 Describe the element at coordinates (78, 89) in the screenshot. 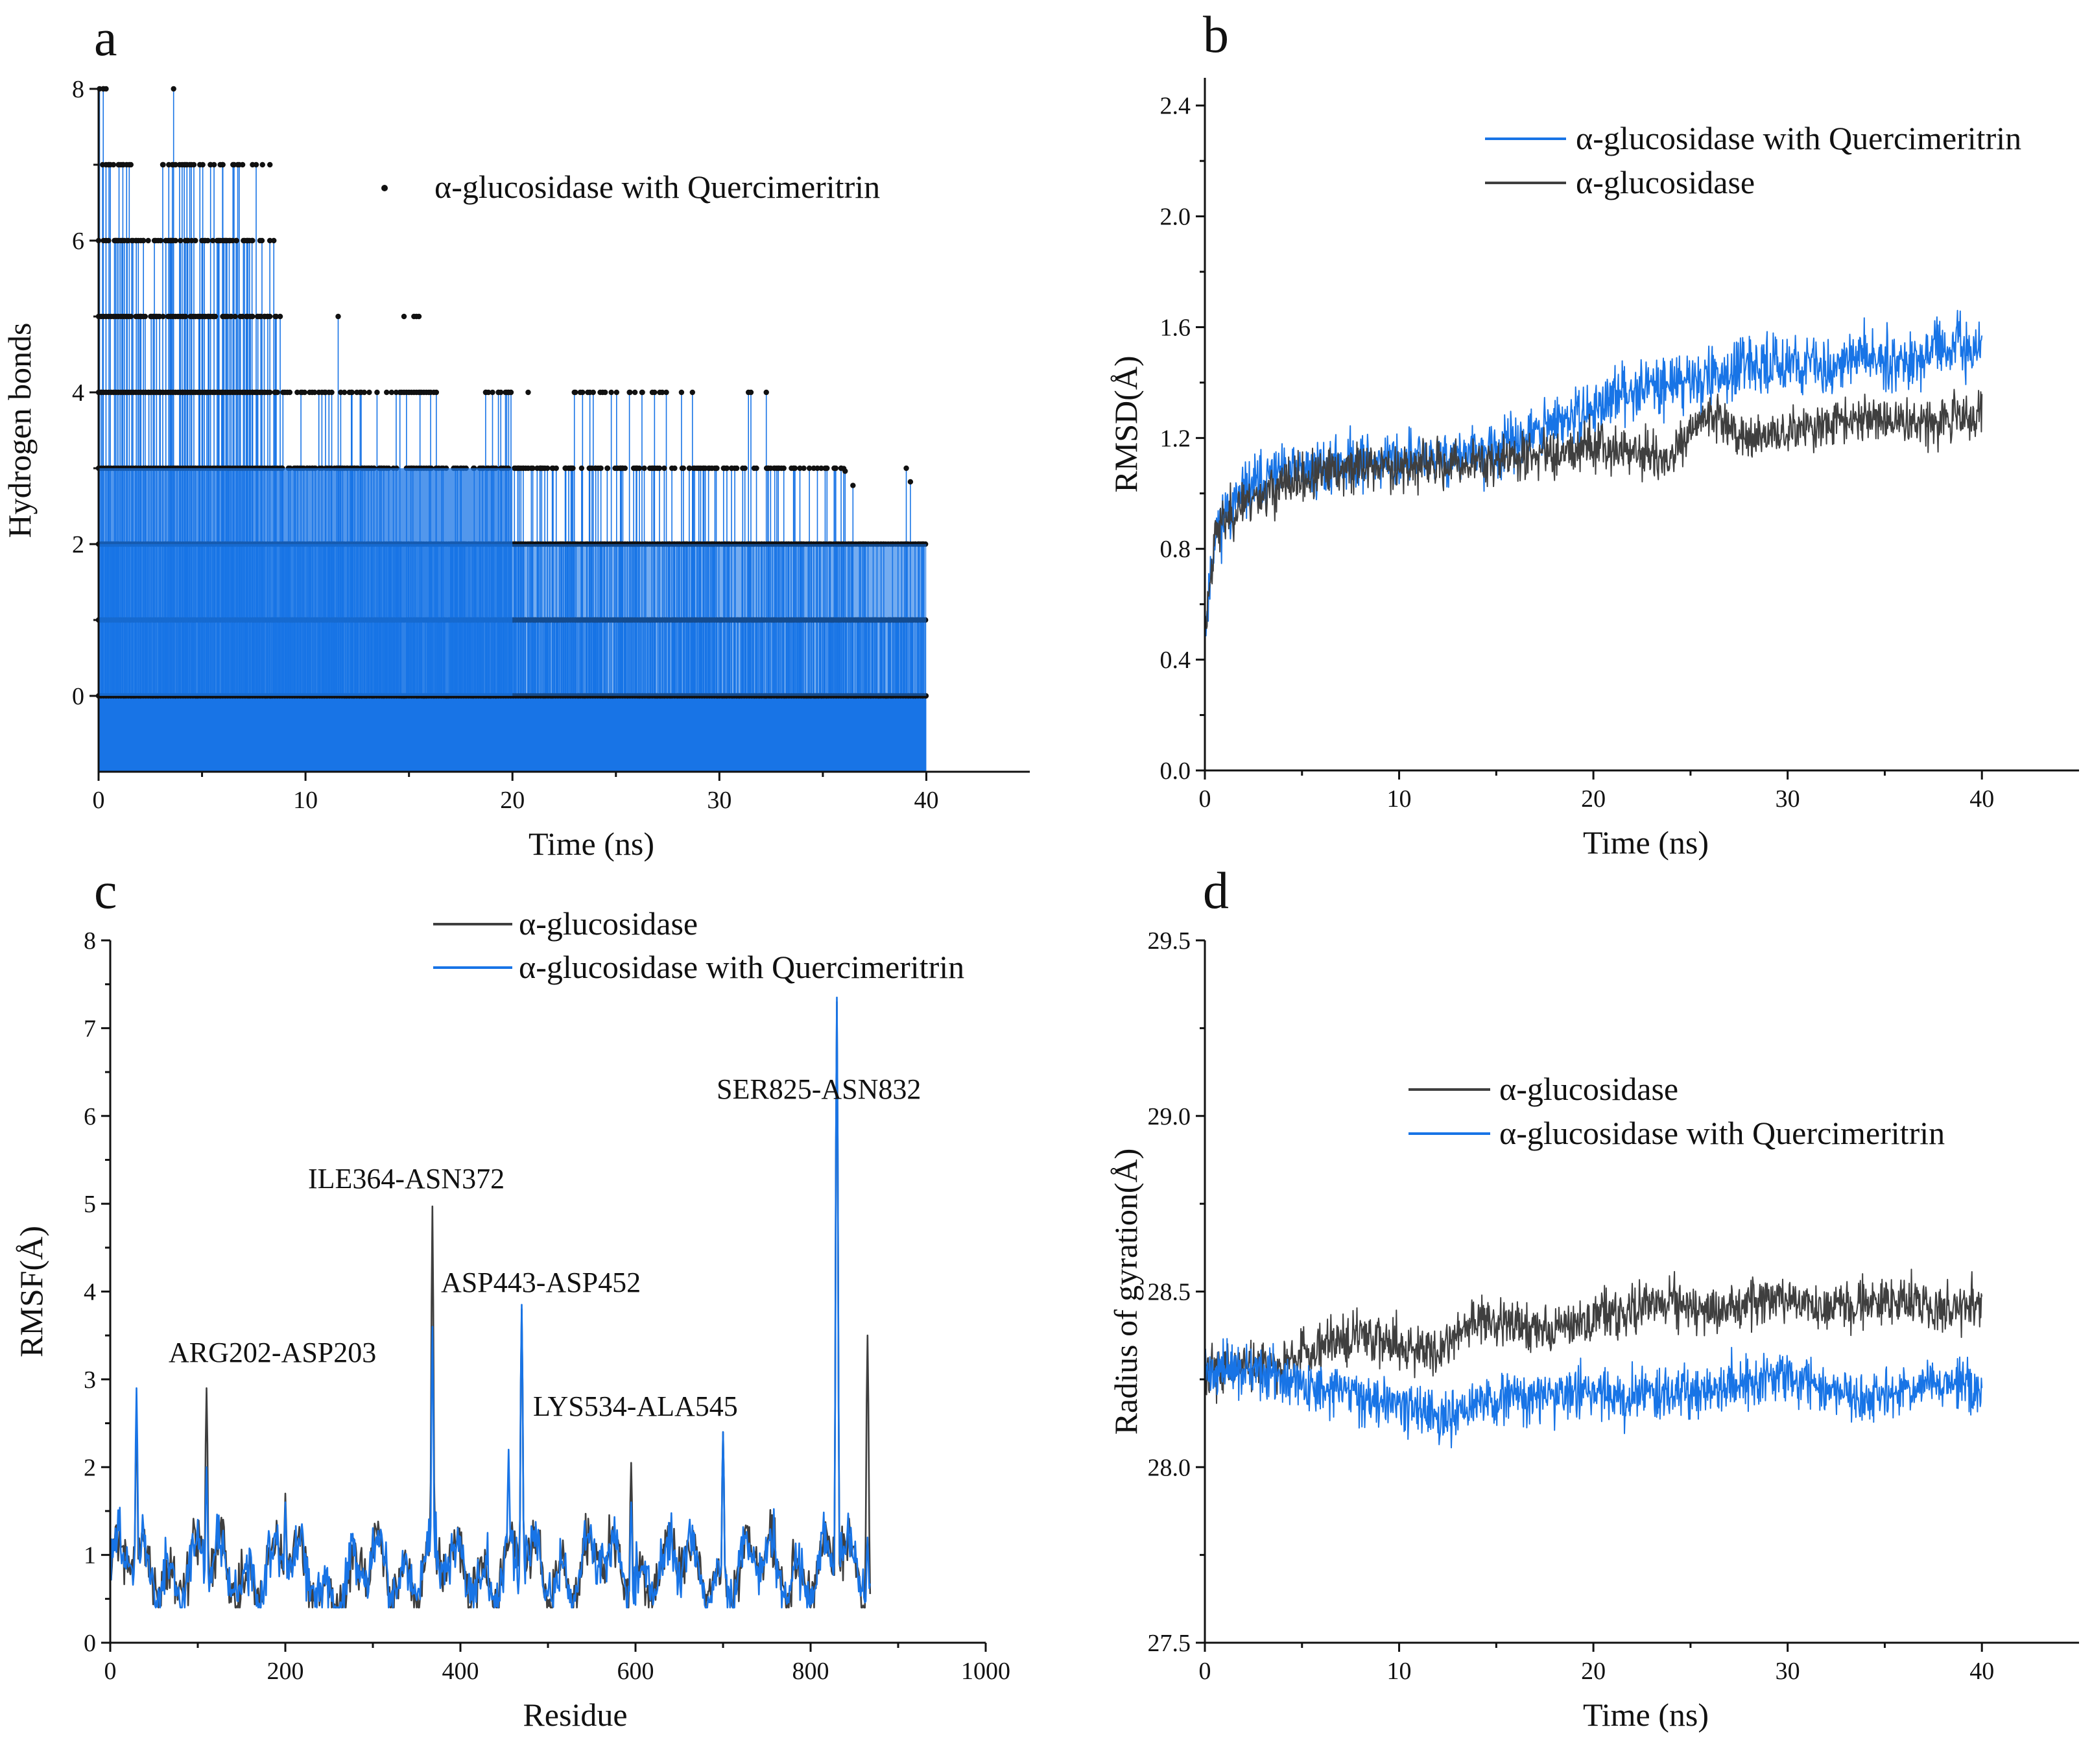

I see `y-tick-label: 8` at that location.